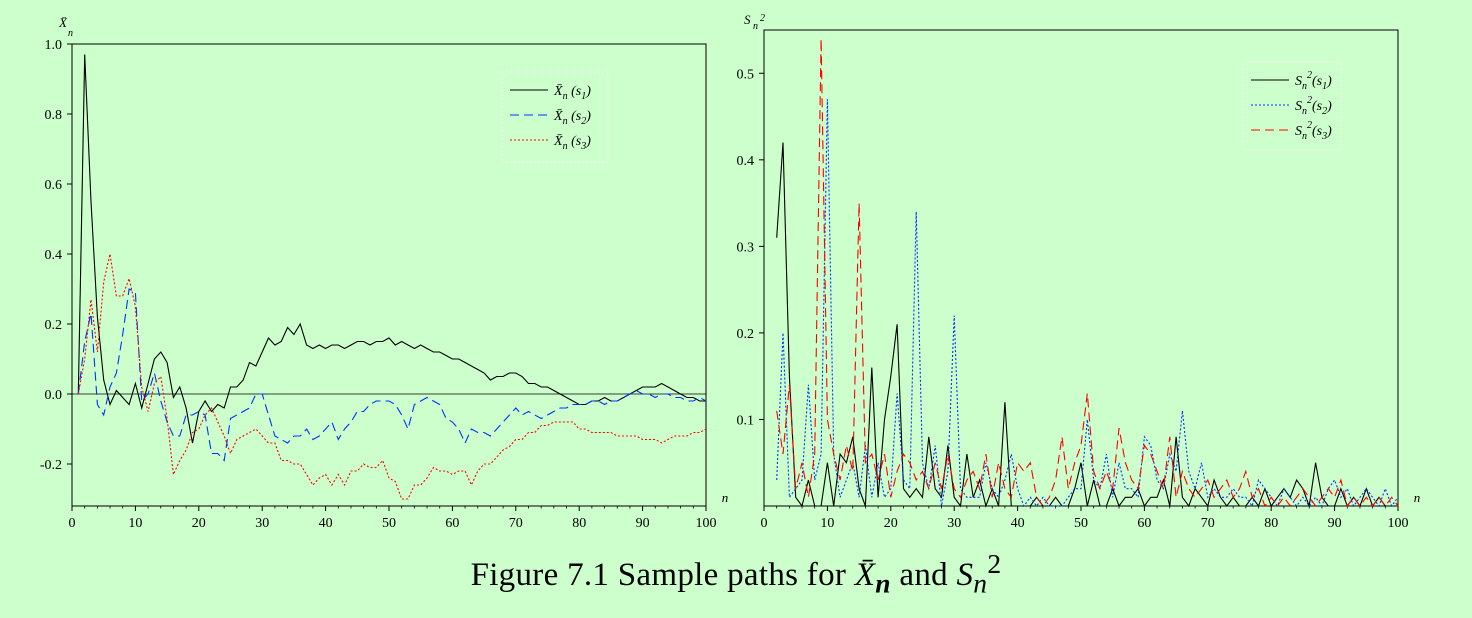 Image resolution: width=1472 pixels, height=618 pixels. Describe the element at coordinates (54, 115) in the screenshot. I see `y-tick-label: 0.8` at that location.